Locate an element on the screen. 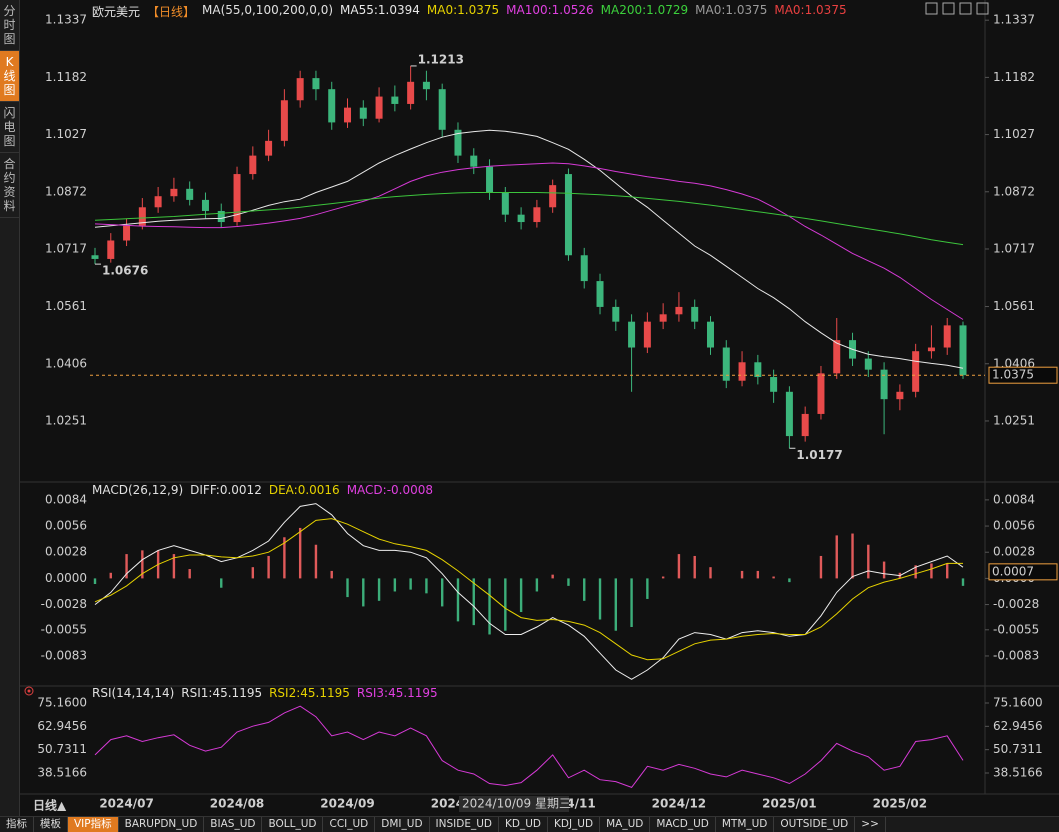 The height and width of the screenshot is (832, 1059). indicator-tab: MTM_UD is located at coordinates (745, 824).